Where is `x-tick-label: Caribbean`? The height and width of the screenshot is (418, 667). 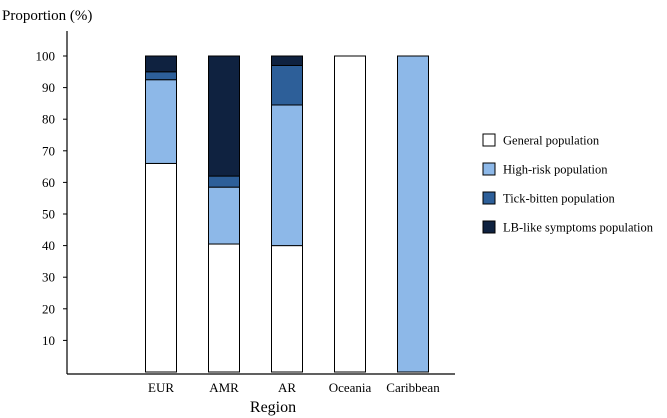
x-tick-label: Caribbean is located at coordinates (413, 387).